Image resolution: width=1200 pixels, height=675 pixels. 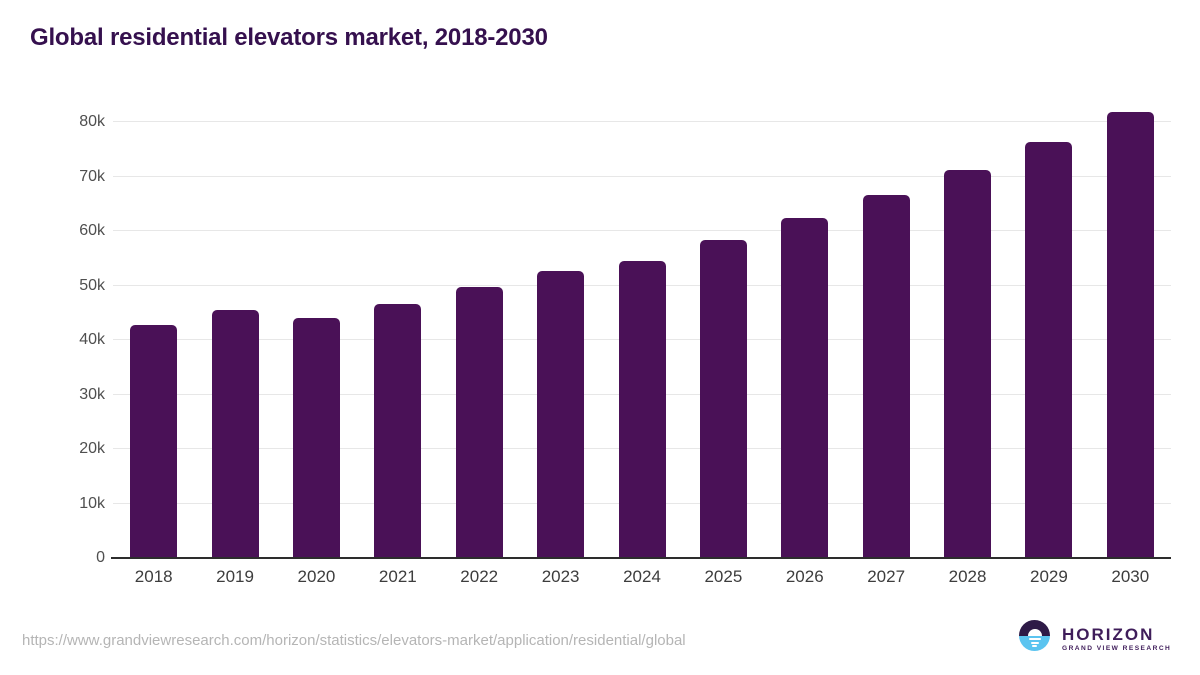 What do you see at coordinates (153, 576) in the screenshot?
I see `x-tick-label-2018: 2018` at bounding box center [153, 576].